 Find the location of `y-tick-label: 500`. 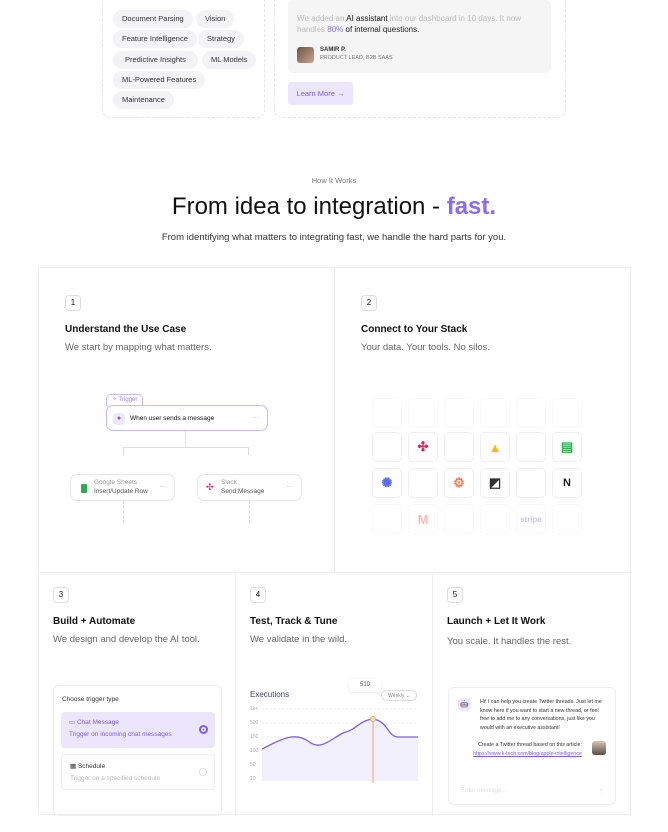

y-tick-label: 500 is located at coordinates (254, 723).